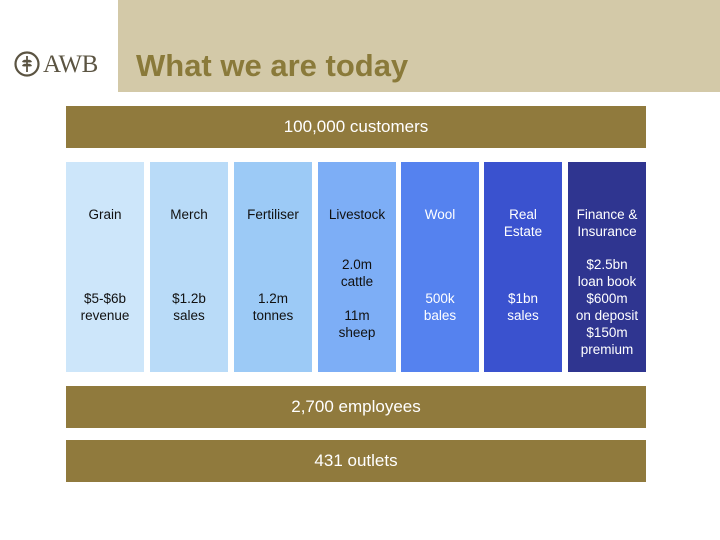 The height and width of the screenshot is (540, 720). Describe the element at coordinates (356, 407) in the screenshot. I see `employees-bar: 2,700 employees` at that location.